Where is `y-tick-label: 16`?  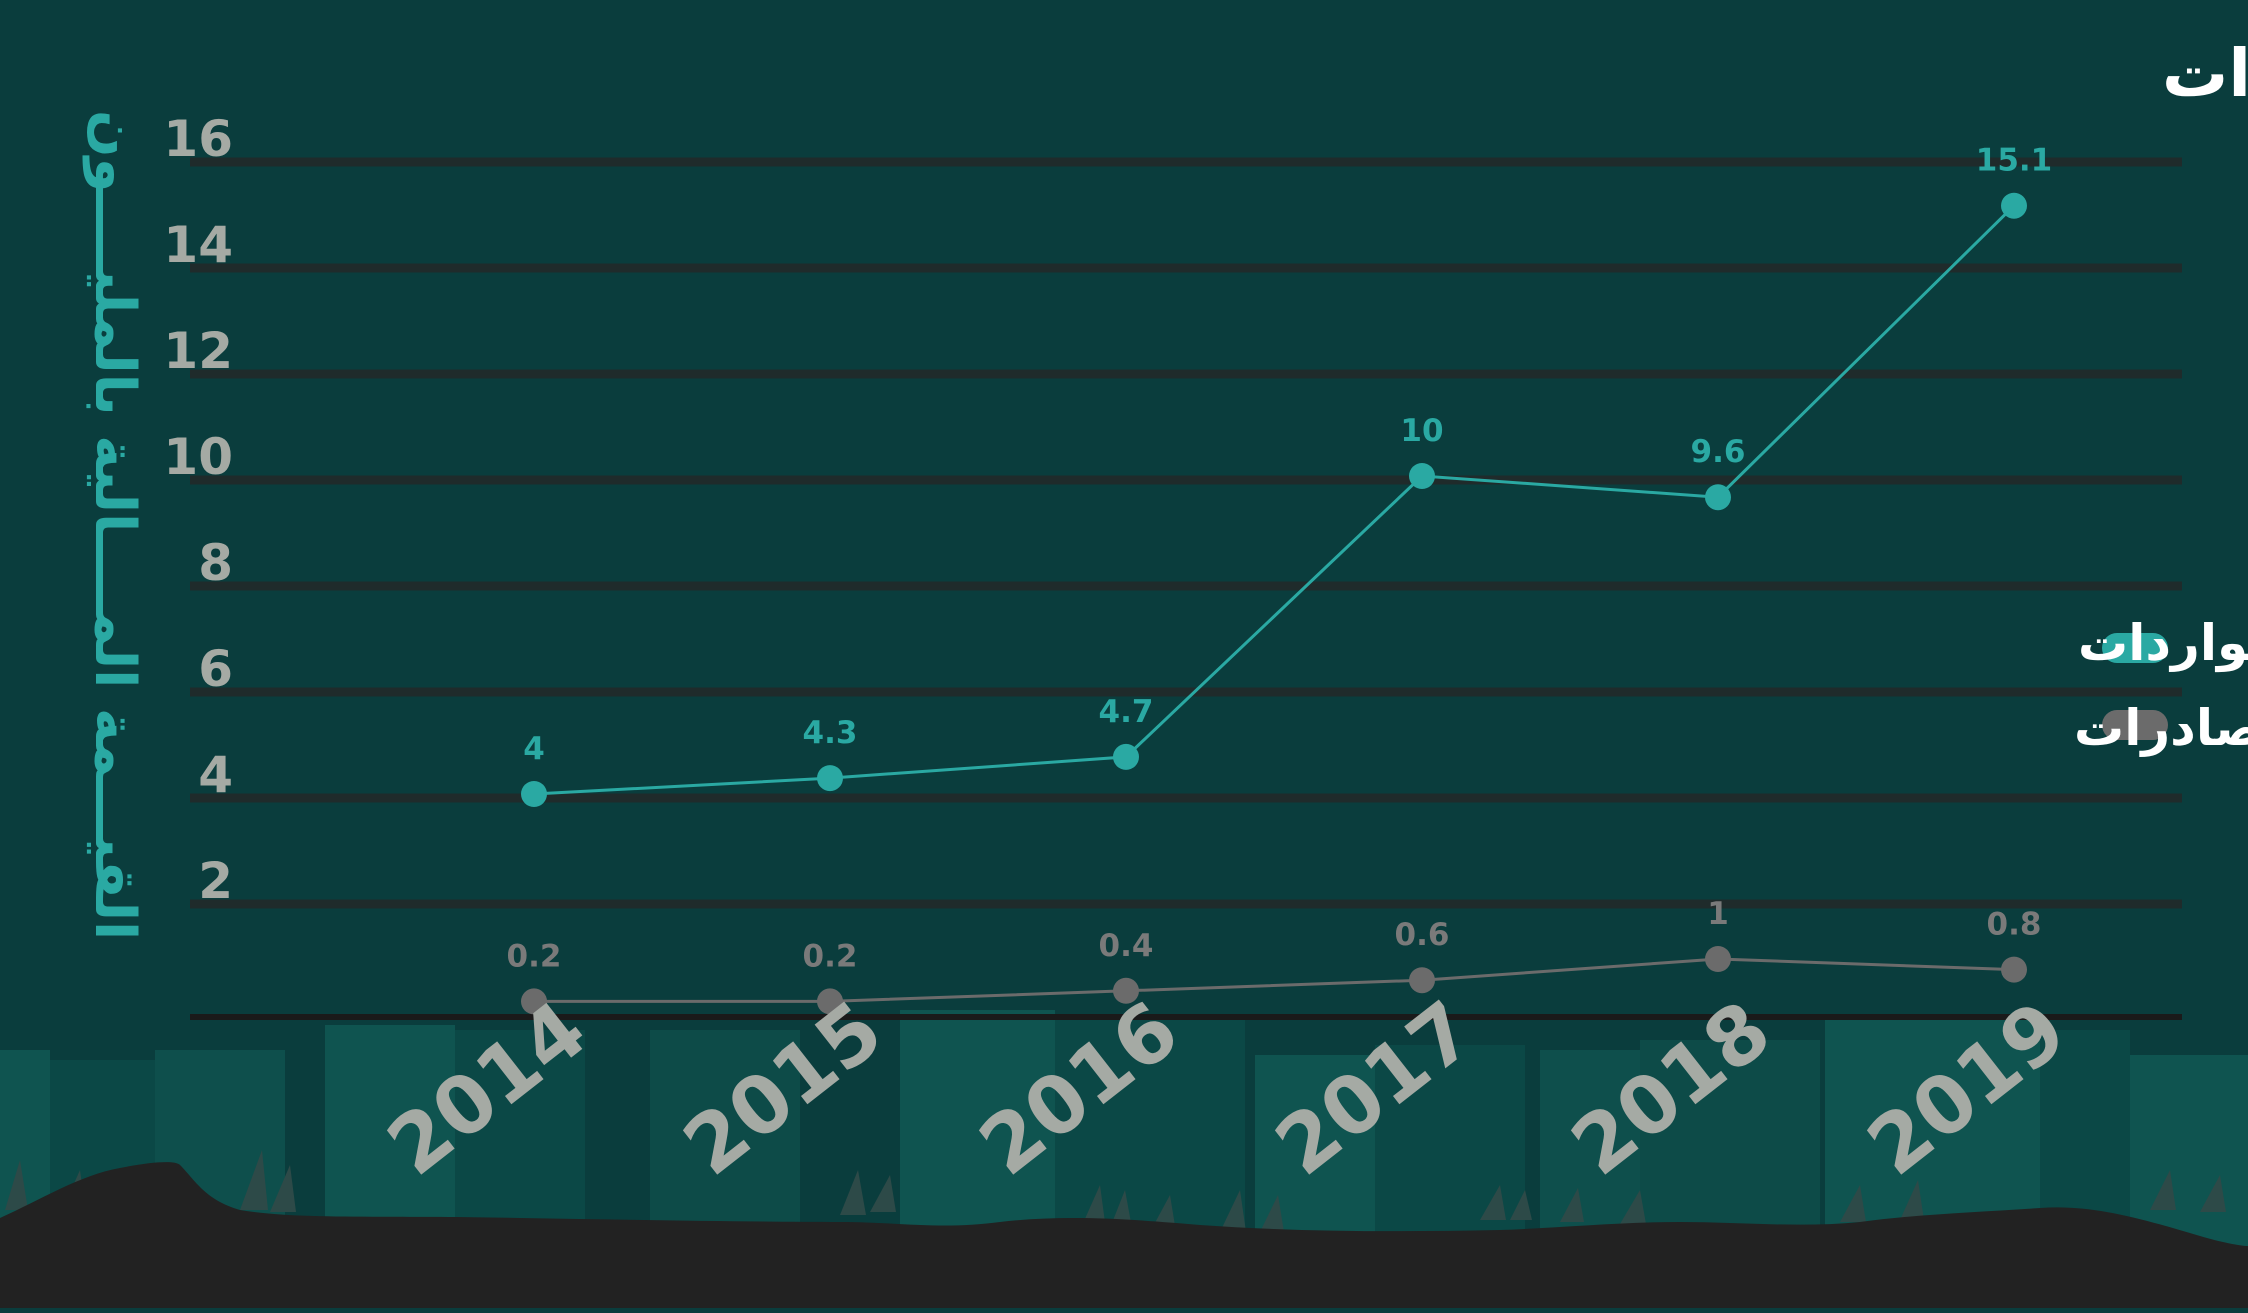
y-tick-label: 16 is located at coordinates (198, 139).